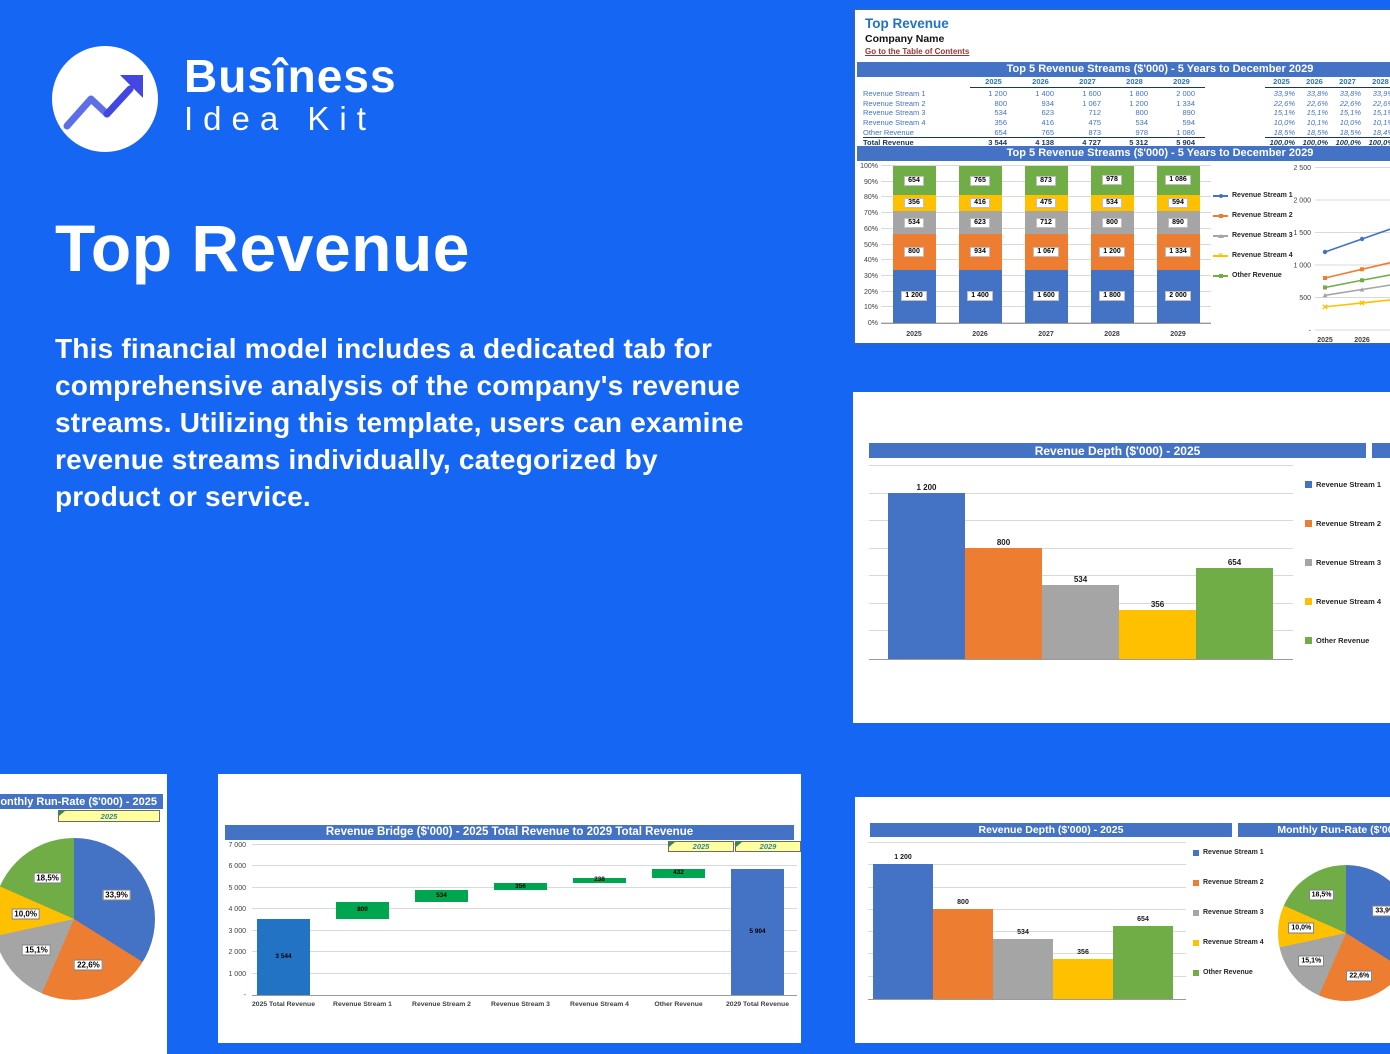 This screenshot has width=1390, height=1054. Describe the element at coordinates (47, 878) in the screenshot. I see `pie-slice-label: 18,5%` at that location.